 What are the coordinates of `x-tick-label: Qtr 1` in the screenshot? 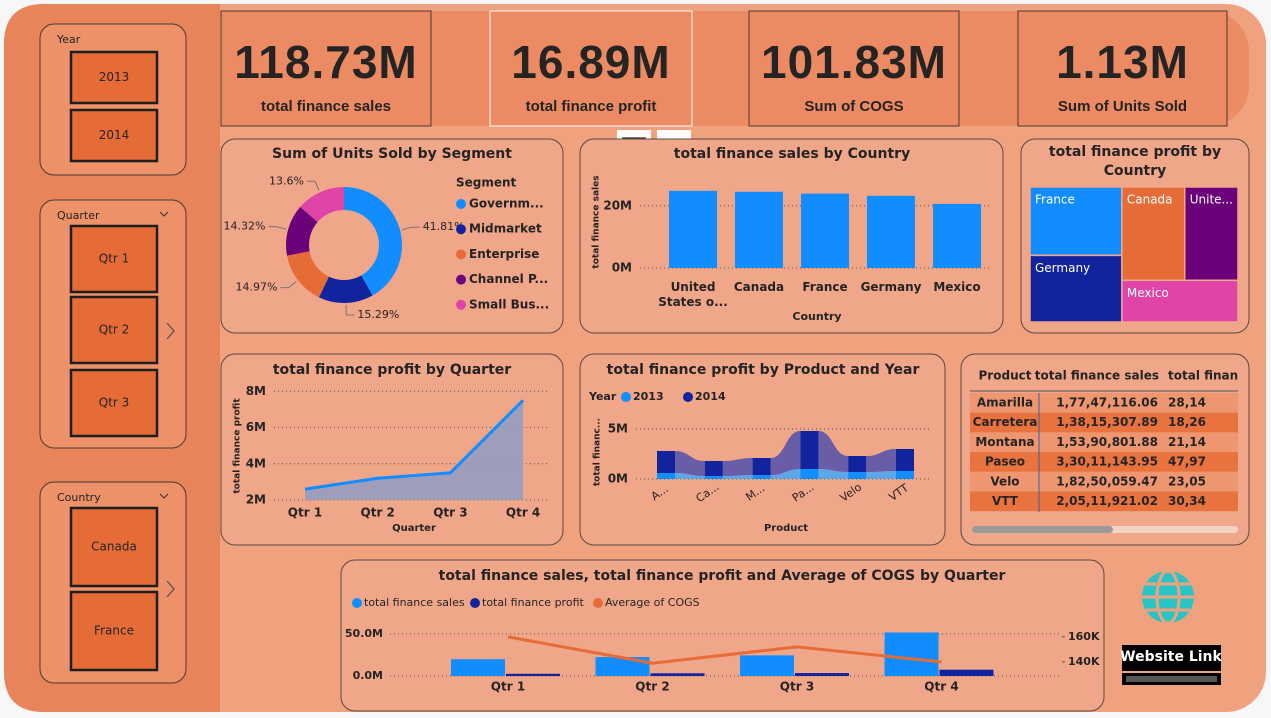 It's located at (305, 513).